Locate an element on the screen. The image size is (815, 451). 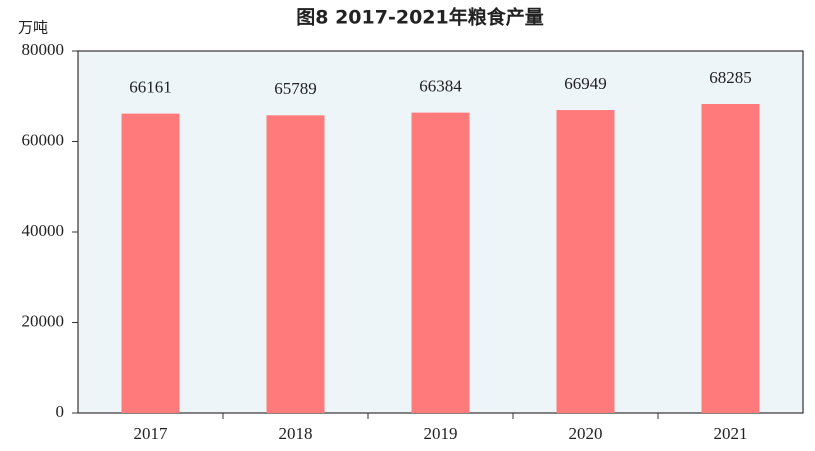
y-tick-label: 60000 is located at coordinates (43, 139).